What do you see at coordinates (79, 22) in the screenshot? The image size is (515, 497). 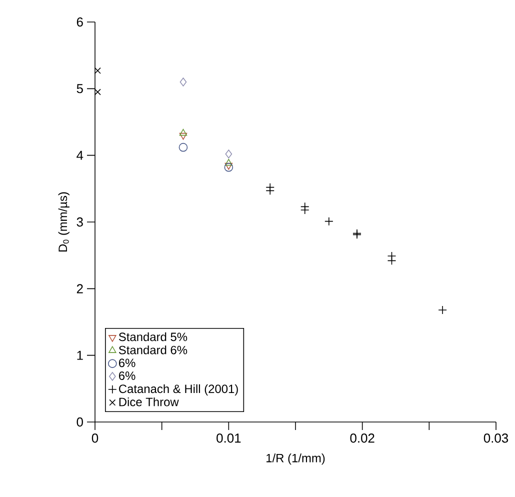 I see `y-tick-label: 6` at bounding box center [79, 22].